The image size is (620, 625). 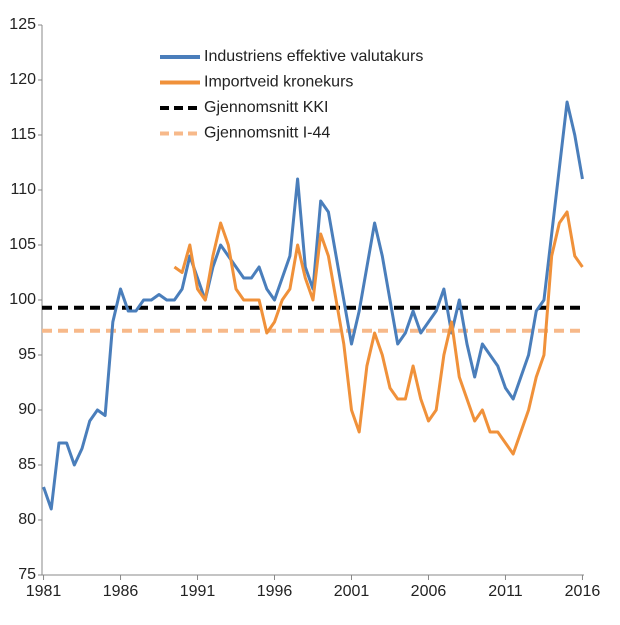 I want to click on y-tick-label: 100, so click(x=22, y=299).